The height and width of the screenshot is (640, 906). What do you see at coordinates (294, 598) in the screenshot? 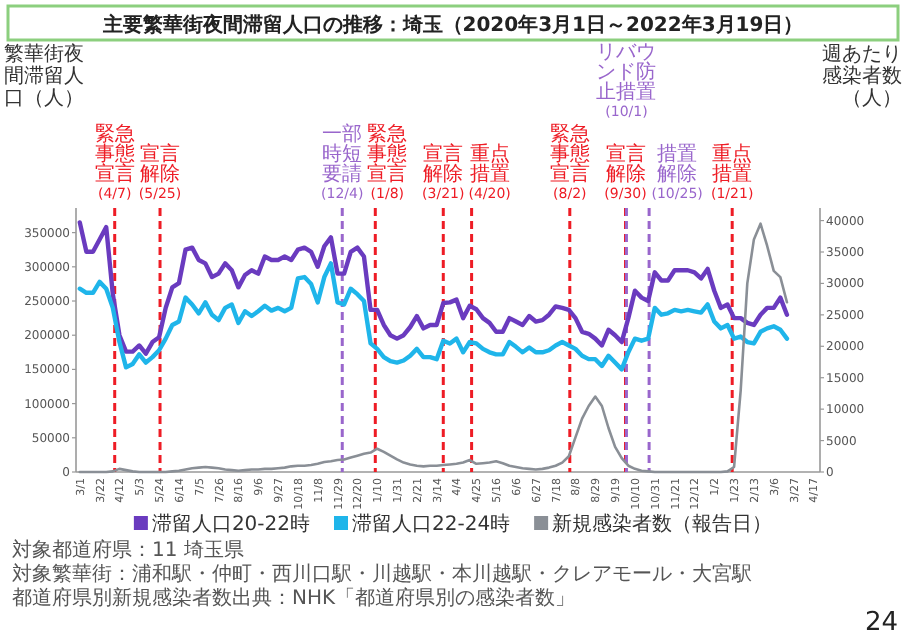
I see `text: 都道府県別新規感染者数出典：NHK「都道府県別の感染者数」` at bounding box center [294, 598].